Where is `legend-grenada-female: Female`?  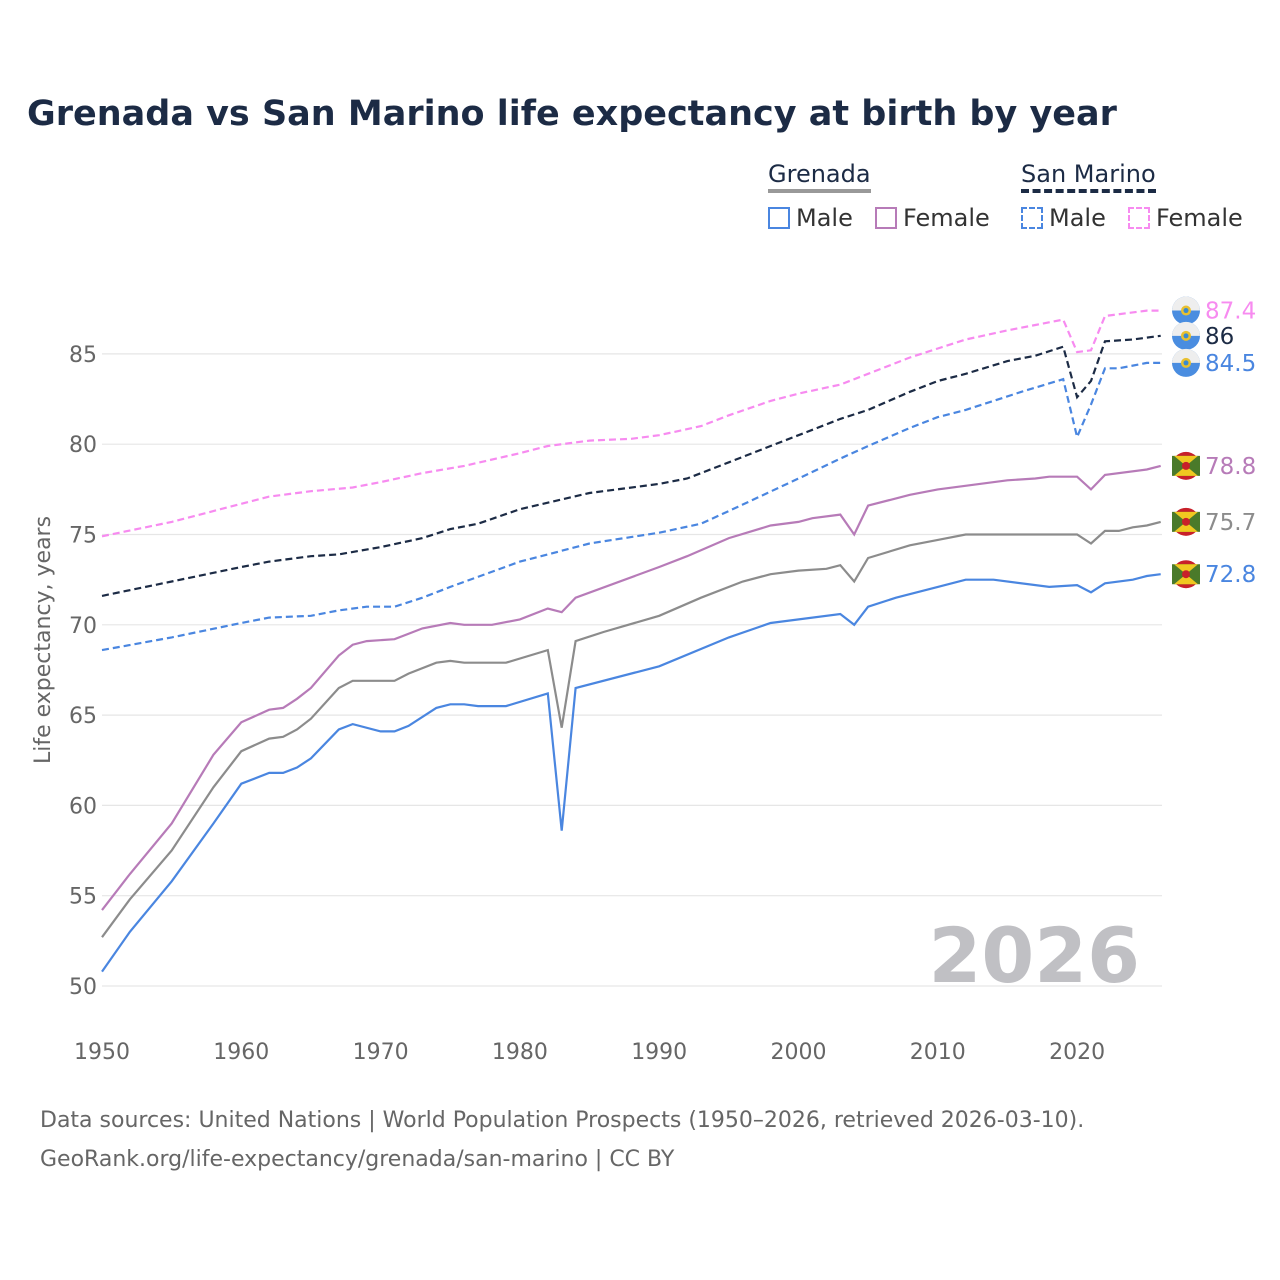 legend-grenada-female: Female is located at coordinates (932, 218).